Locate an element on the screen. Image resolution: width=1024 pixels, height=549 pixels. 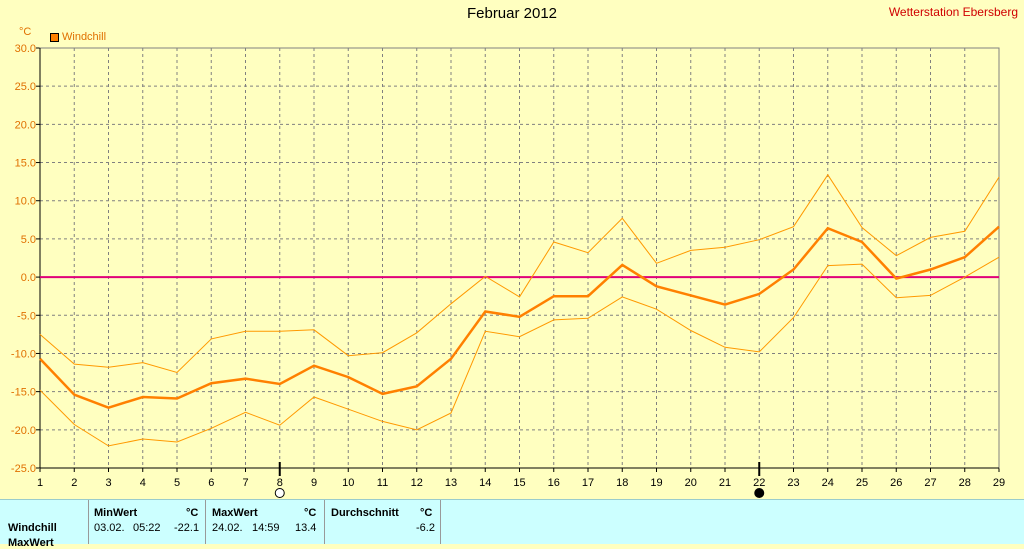
x-tick-label: 20 is located at coordinates (691, 483).